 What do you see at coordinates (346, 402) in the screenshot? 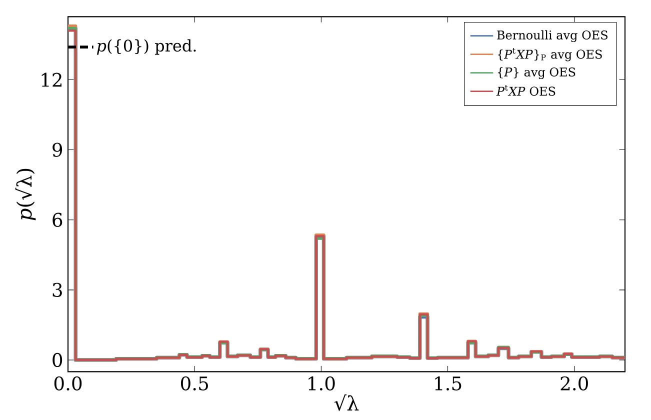
I see `x-axis-title: √λ` at bounding box center [346, 402].